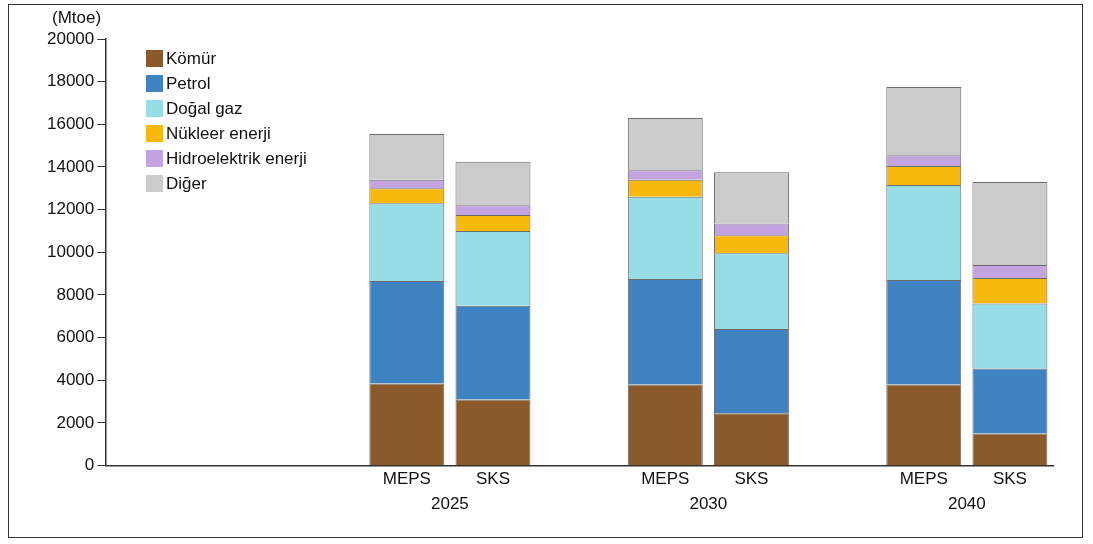 The width and height of the screenshot is (1093, 544). Describe the element at coordinates (188, 83) in the screenshot. I see `legend-label: Petrol` at that location.